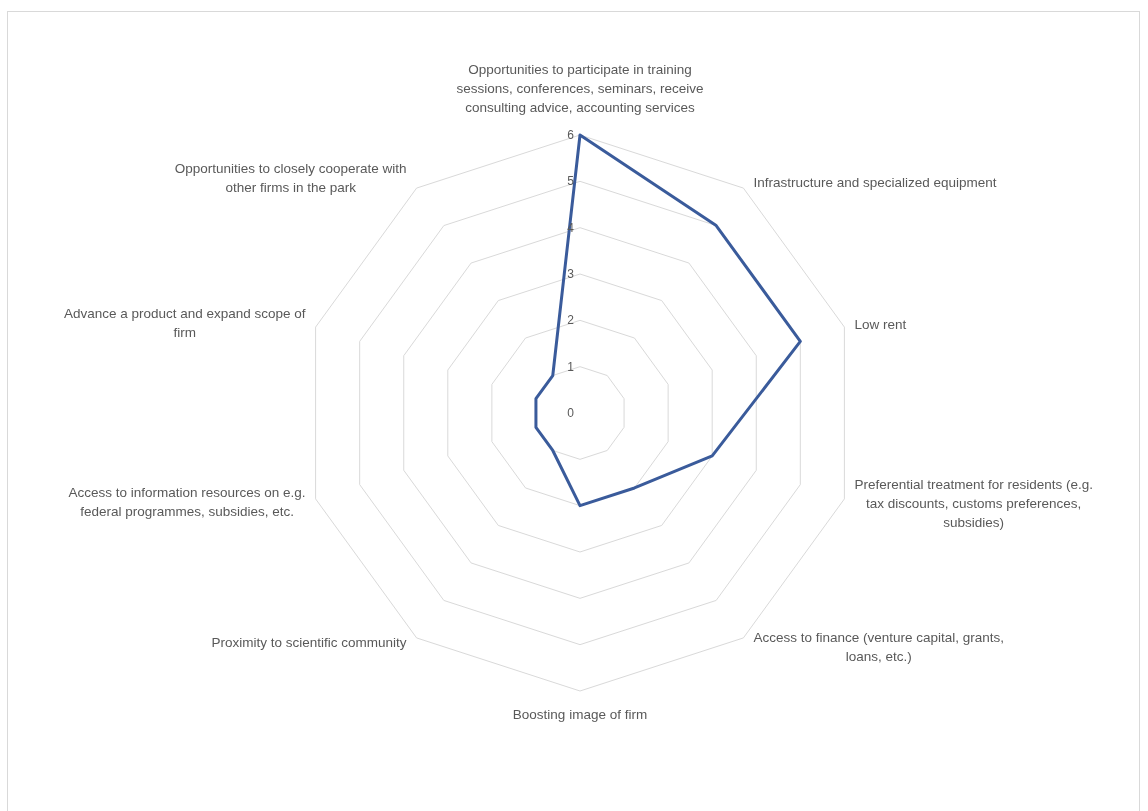 The width and height of the screenshot is (1148, 811). I want to click on spoke-label: Access to information resources on e.g. federal programmes, subsidies, etc., so click(187, 501).